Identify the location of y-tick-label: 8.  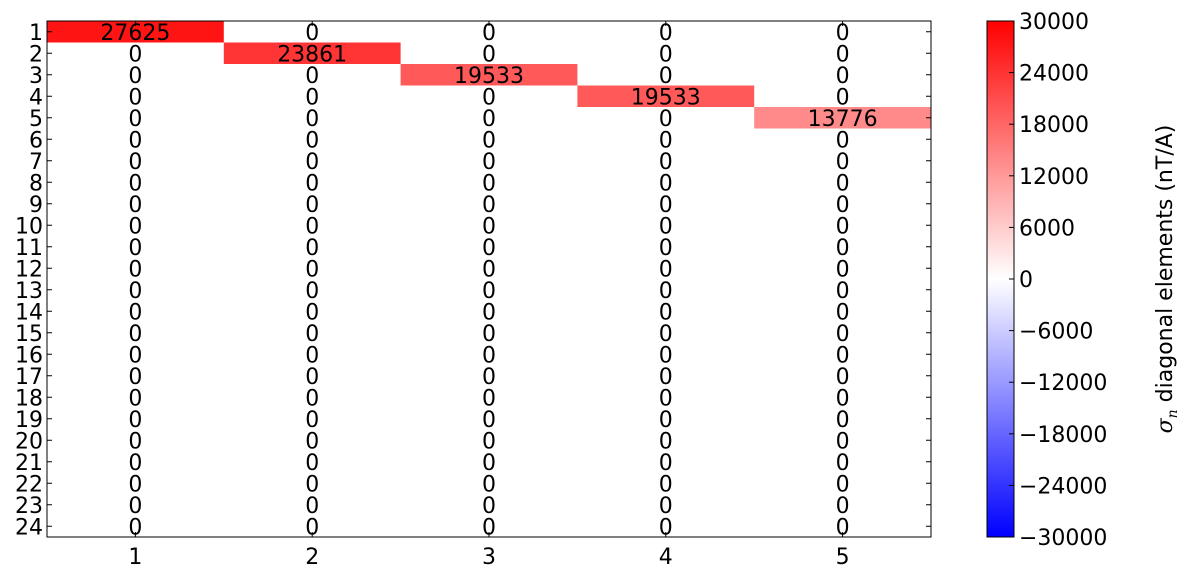
(36, 183).